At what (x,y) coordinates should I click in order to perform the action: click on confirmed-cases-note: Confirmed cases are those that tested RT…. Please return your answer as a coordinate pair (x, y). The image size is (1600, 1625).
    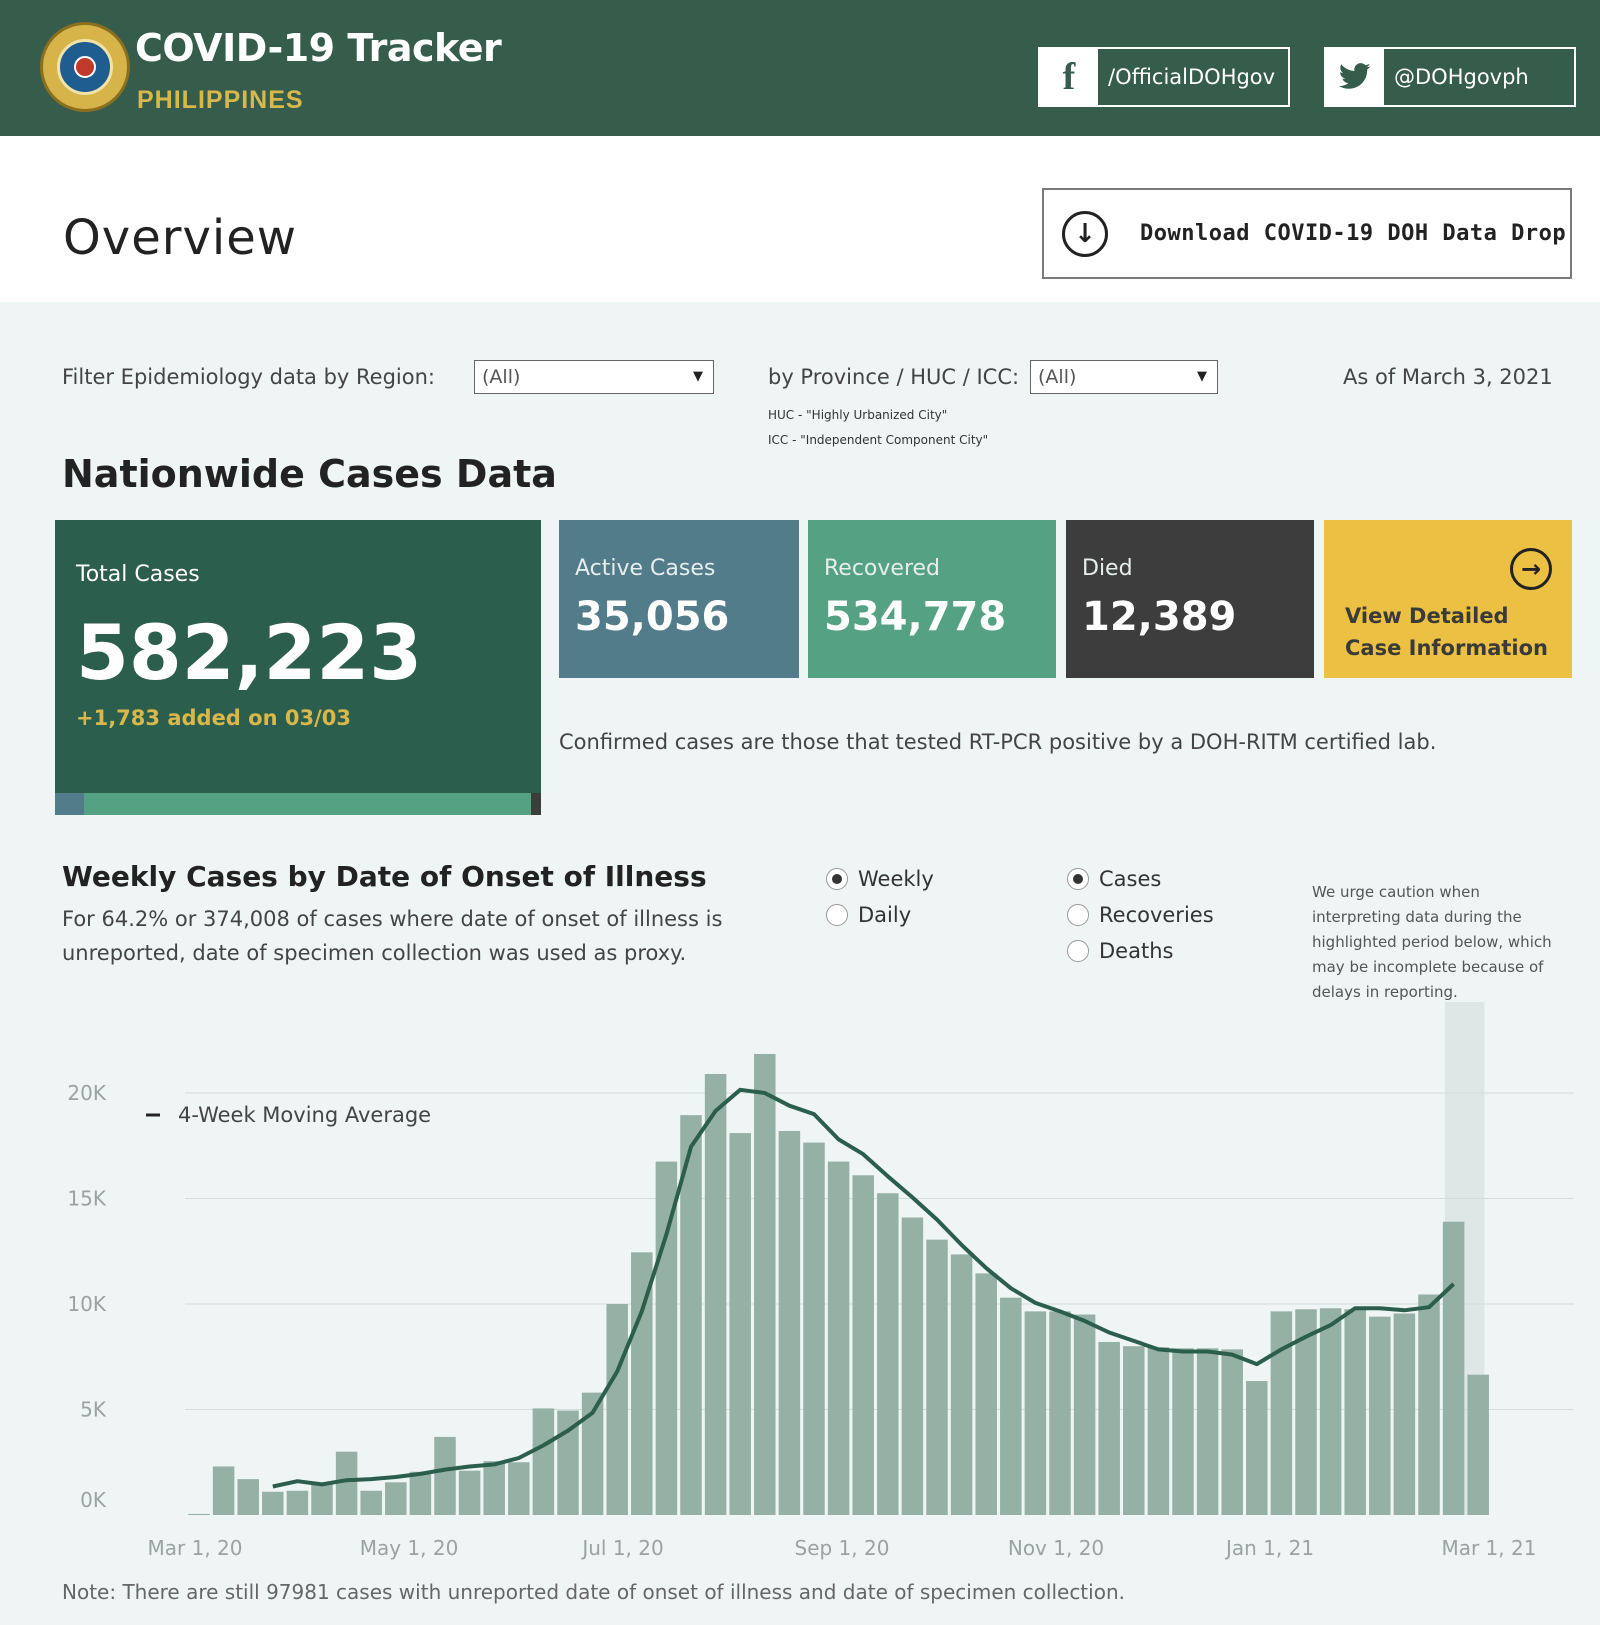
    Looking at the image, I should click on (998, 742).